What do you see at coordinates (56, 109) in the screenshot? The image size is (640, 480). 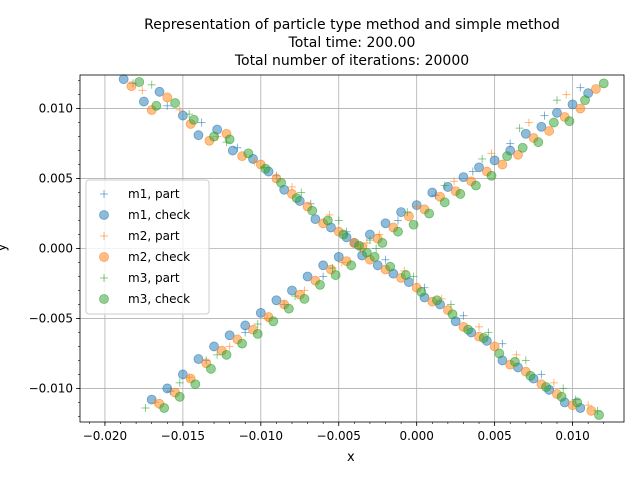 I see `y-tick-label: 0.010` at bounding box center [56, 109].